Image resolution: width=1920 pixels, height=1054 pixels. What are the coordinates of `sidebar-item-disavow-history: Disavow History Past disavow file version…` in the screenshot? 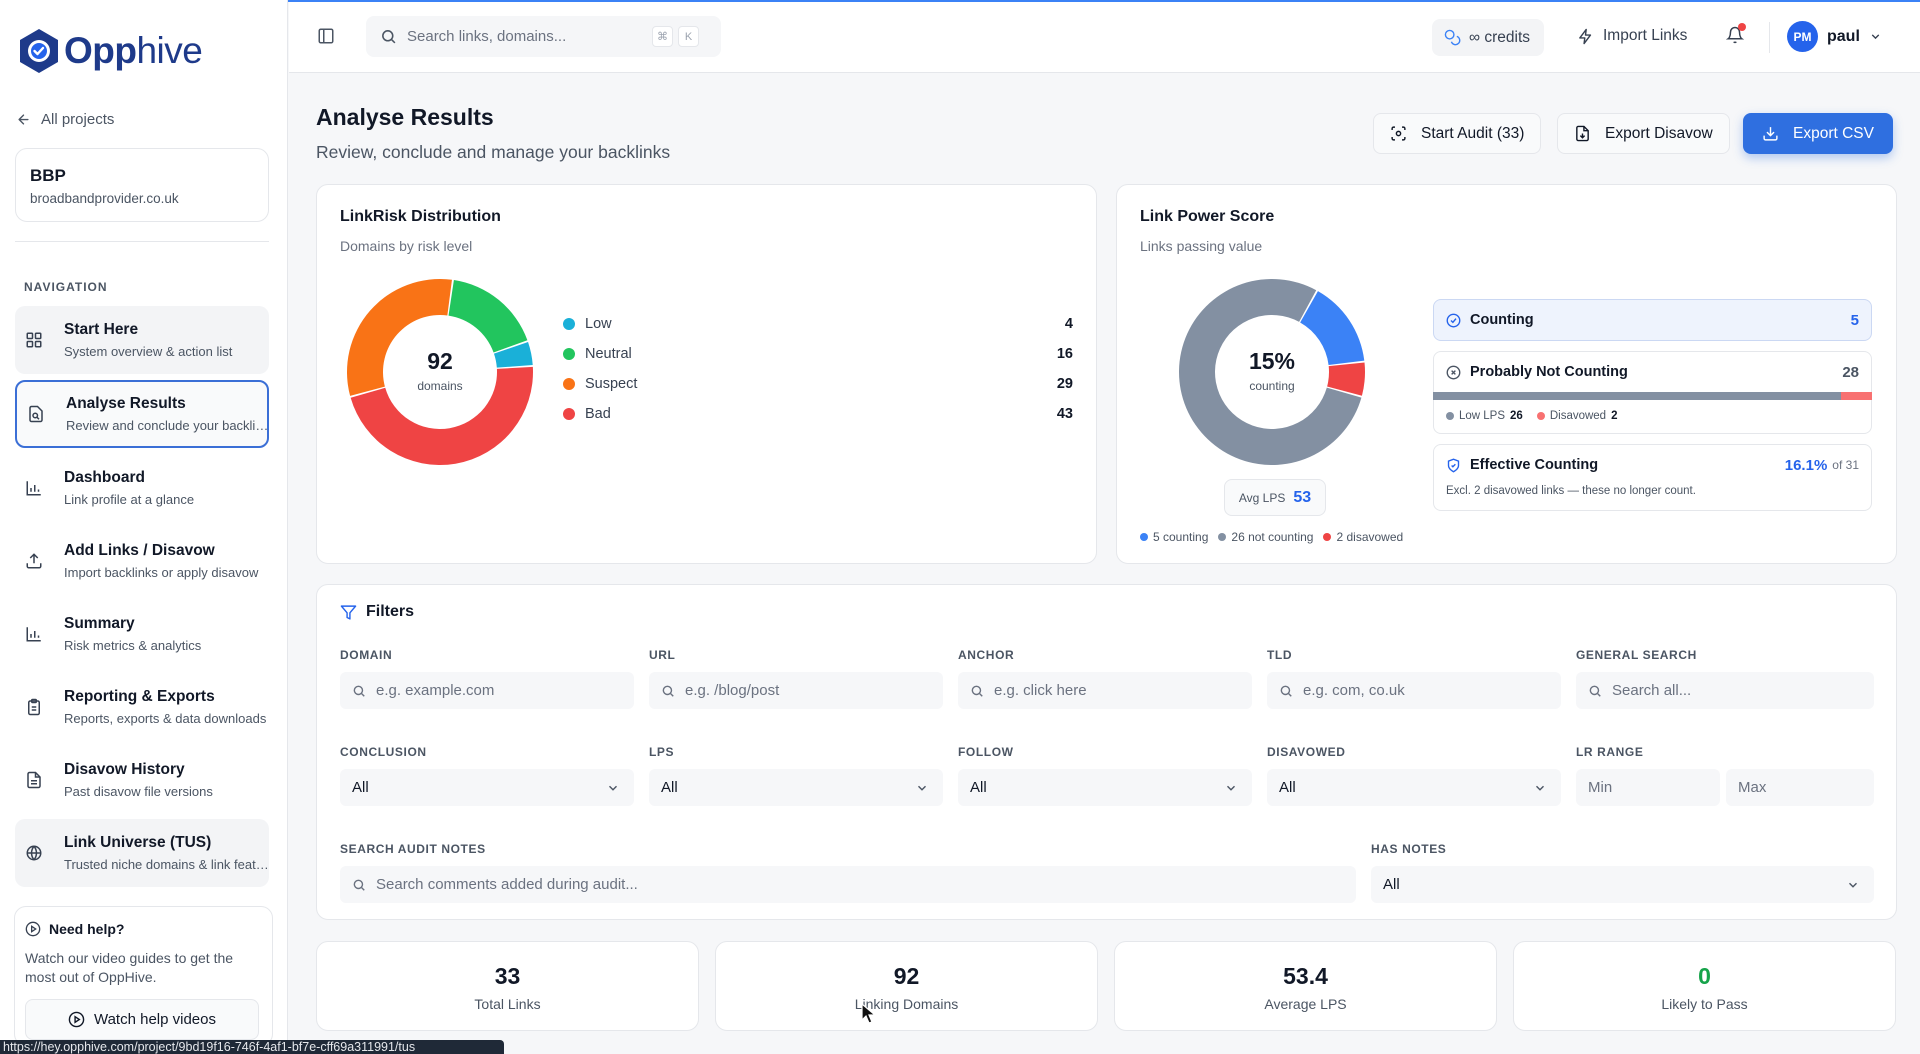 It's located at (142, 780).